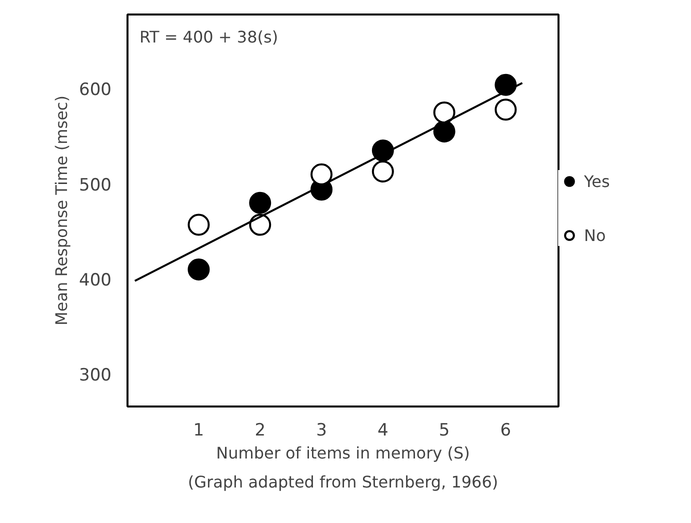 The width and height of the screenshot is (691, 523). What do you see at coordinates (343, 453) in the screenshot?
I see `x-axis-title: Number of items in memory (S)` at bounding box center [343, 453].